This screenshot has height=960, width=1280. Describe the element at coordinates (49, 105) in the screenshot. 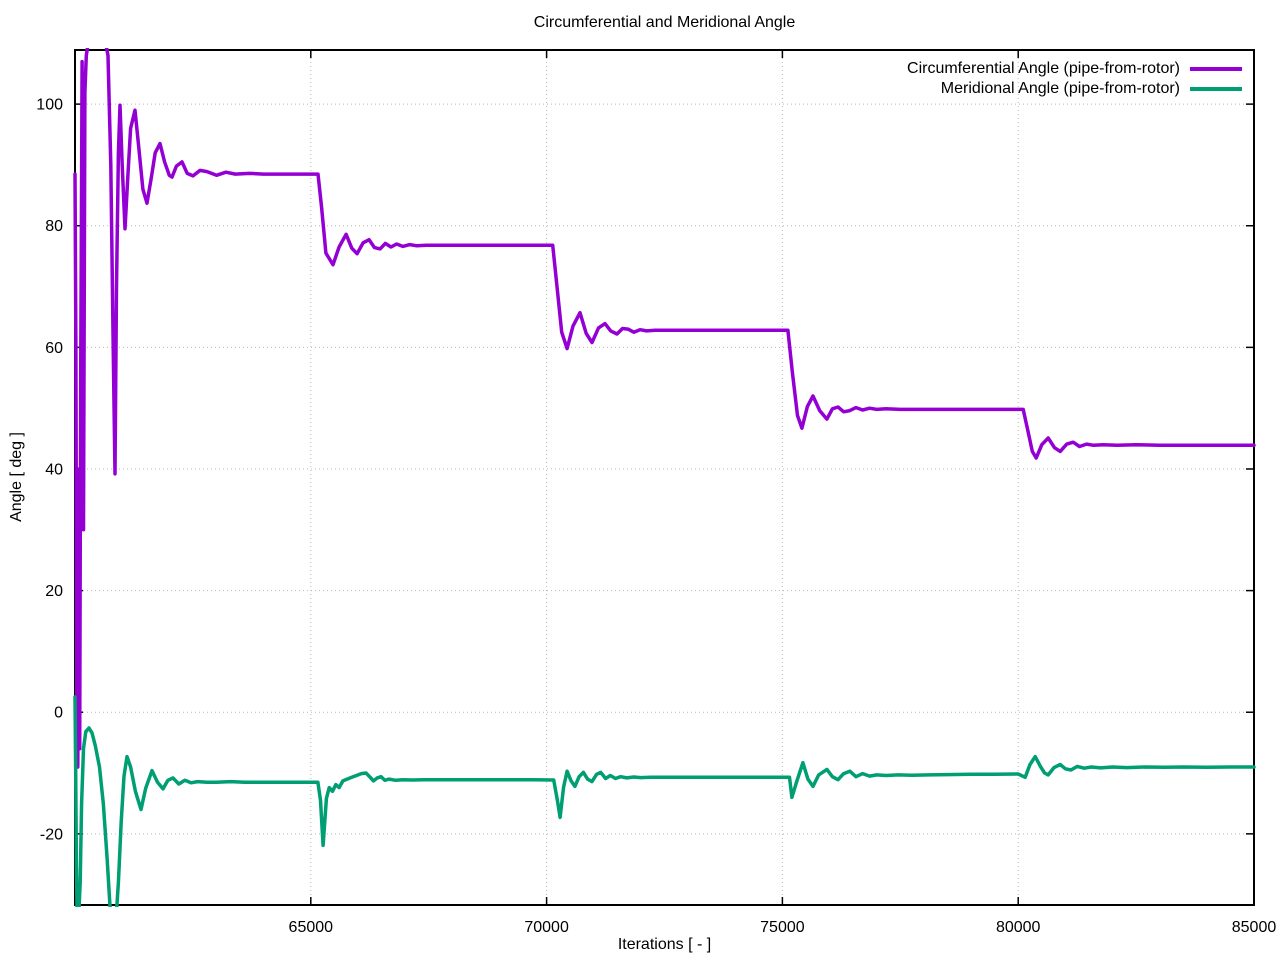

I see `y-tick-label: 100` at that location.